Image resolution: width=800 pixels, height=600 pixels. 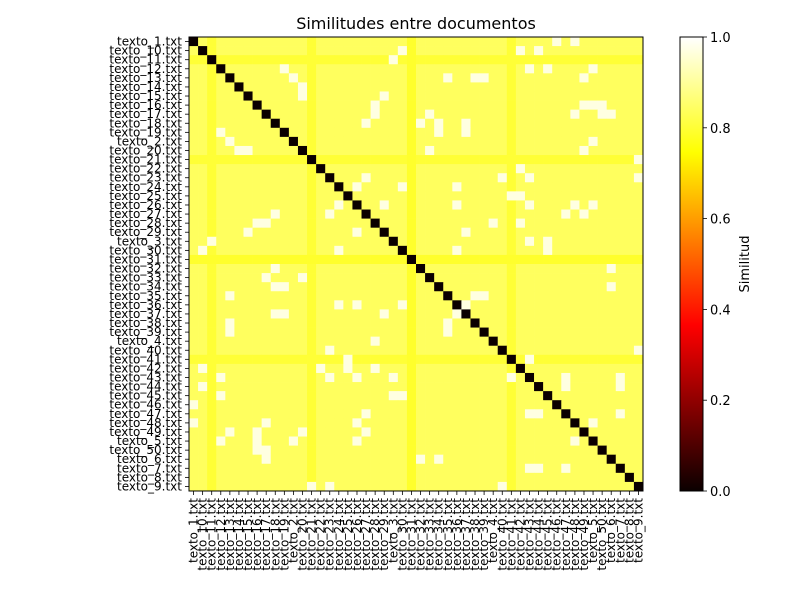 I want to click on y-tick-label: texto_20.txt, so click(x=145, y=151).